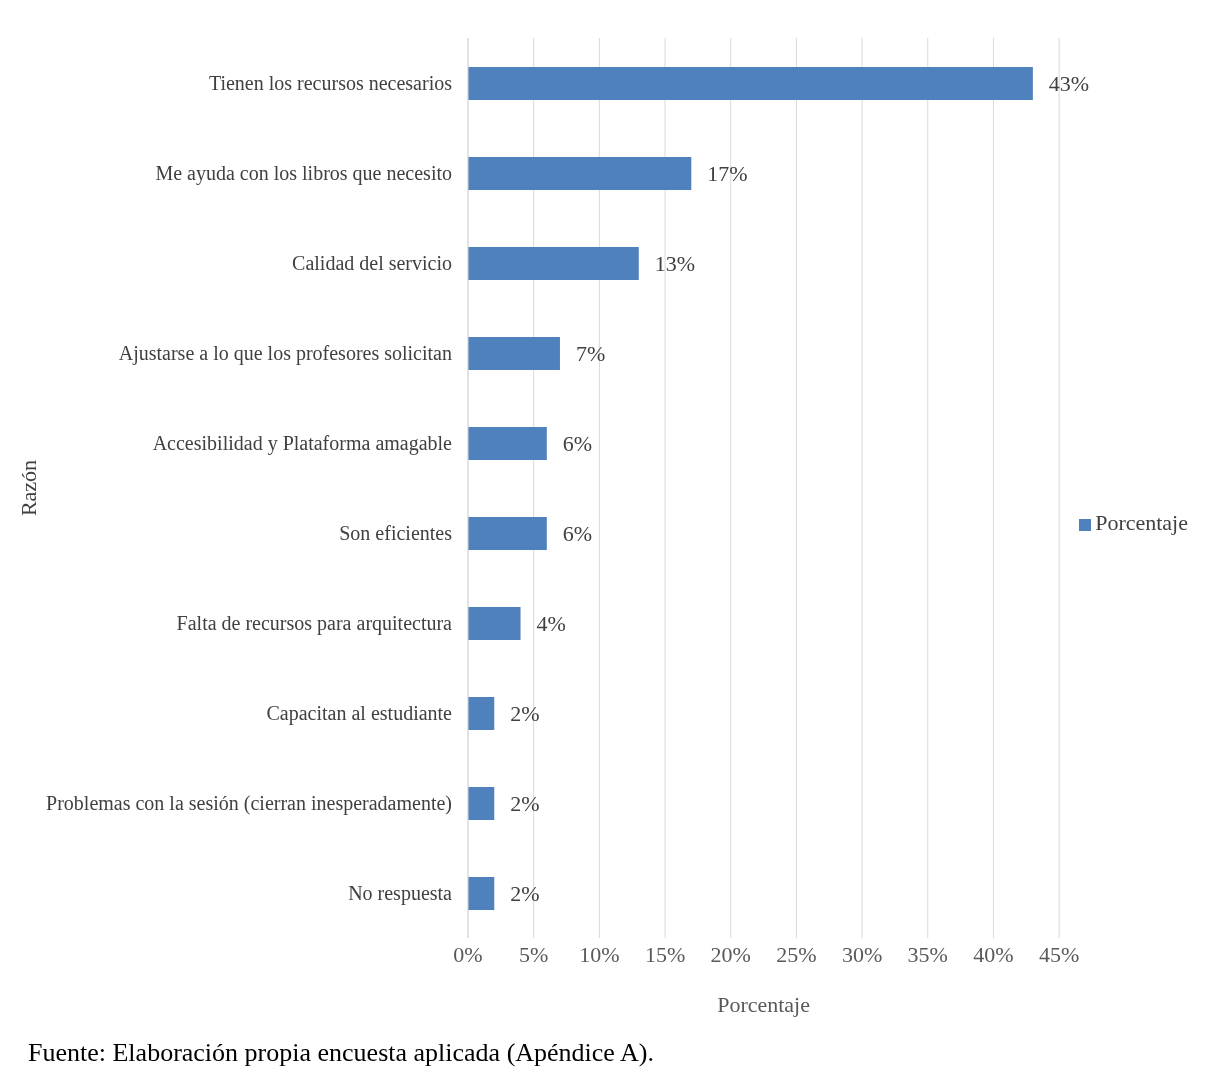 Image resolution: width=1218 pixels, height=1084 pixels. I want to click on data-label: 13%, so click(675, 263).